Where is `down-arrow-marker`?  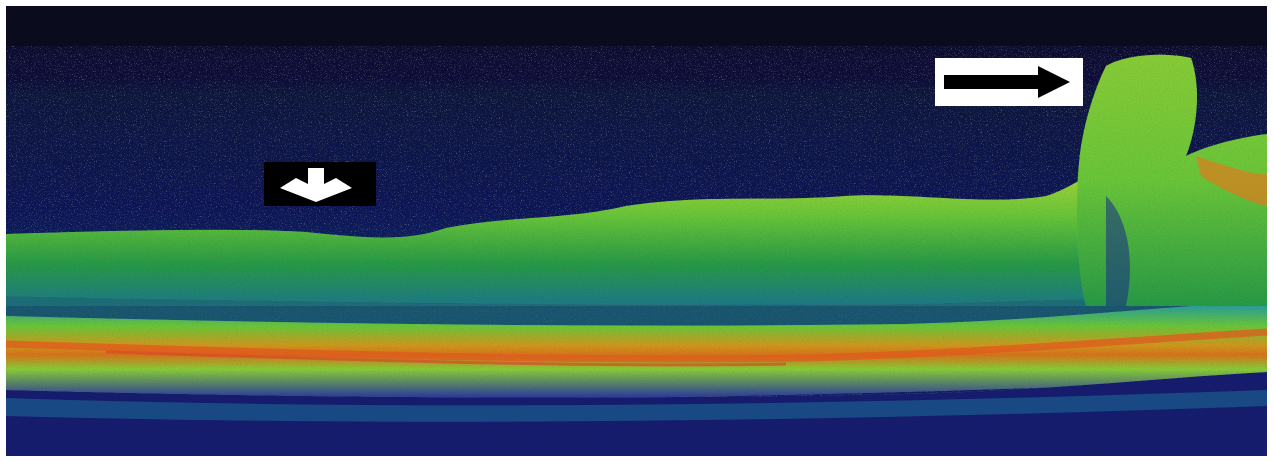 down-arrow-marker is located at coordinates (320, 184).